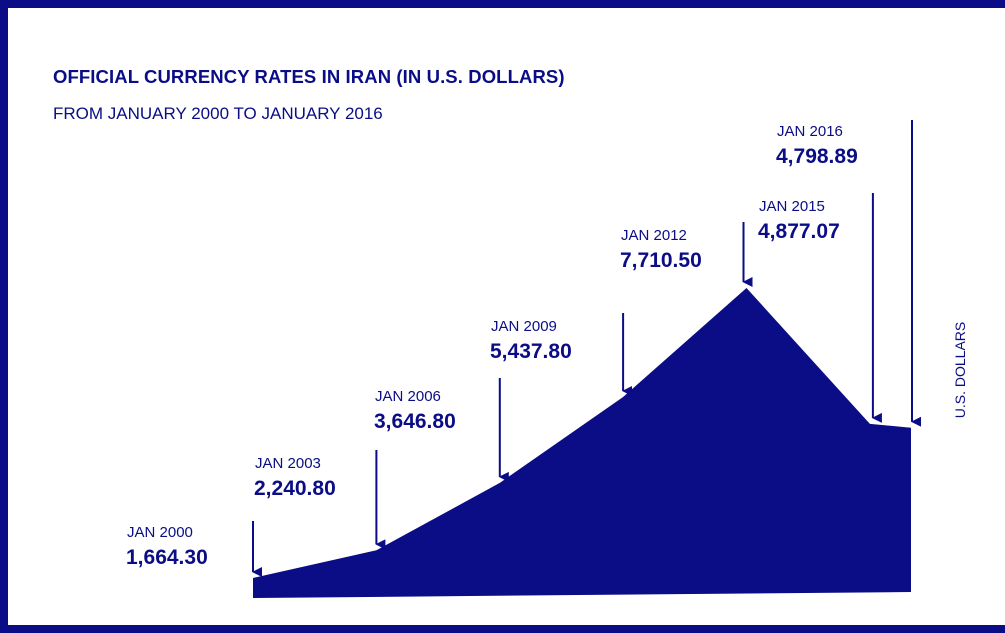  What do you see at coordinates (799, 231) in the screenshot?
I see `point-value-label: 4,877.07` at bounding box center [799, 231].